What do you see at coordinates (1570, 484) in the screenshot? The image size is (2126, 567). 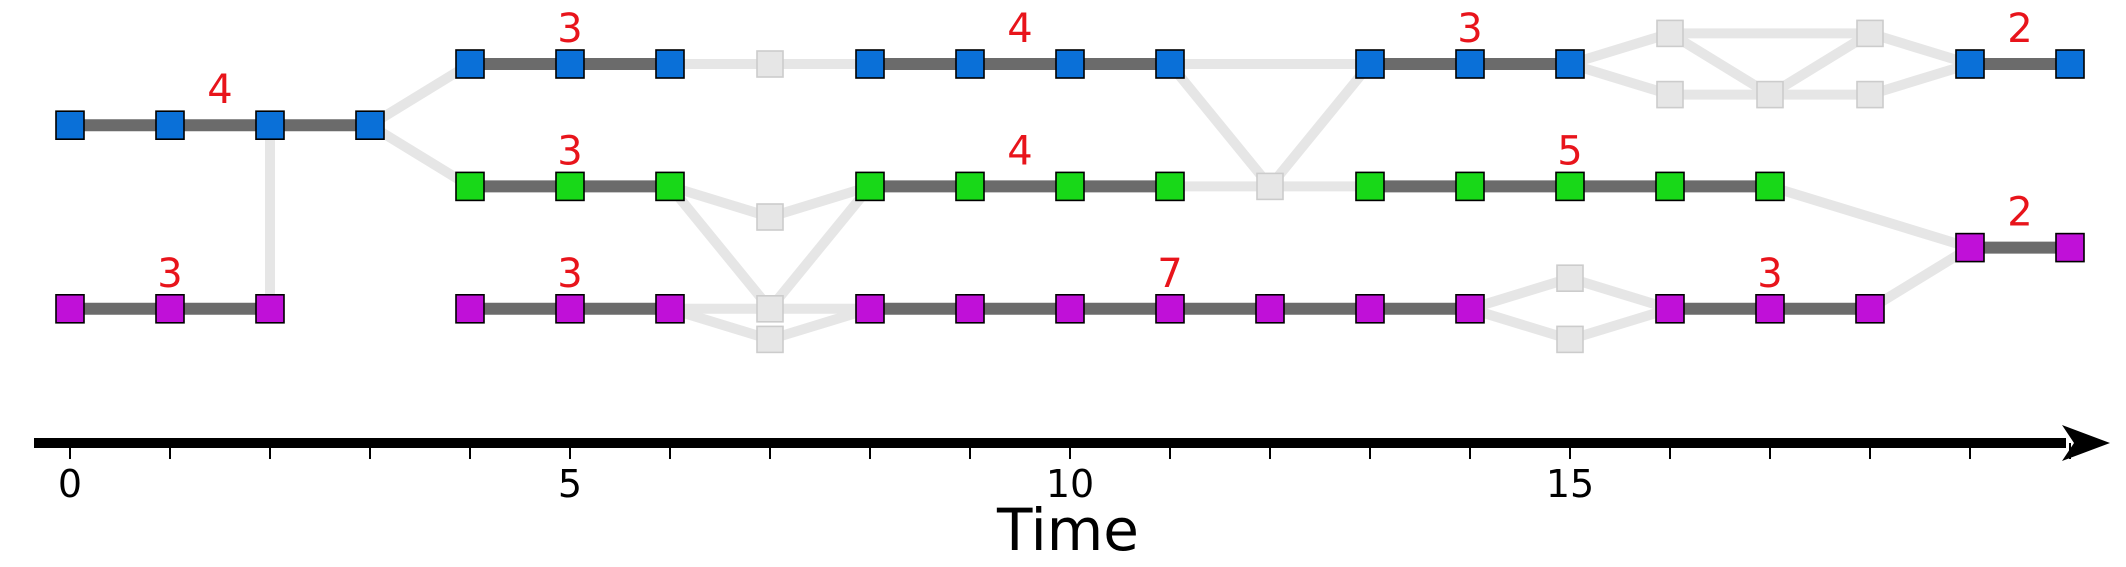 I see `axis-tick-label: 15` at bounding box center [1570, 484].